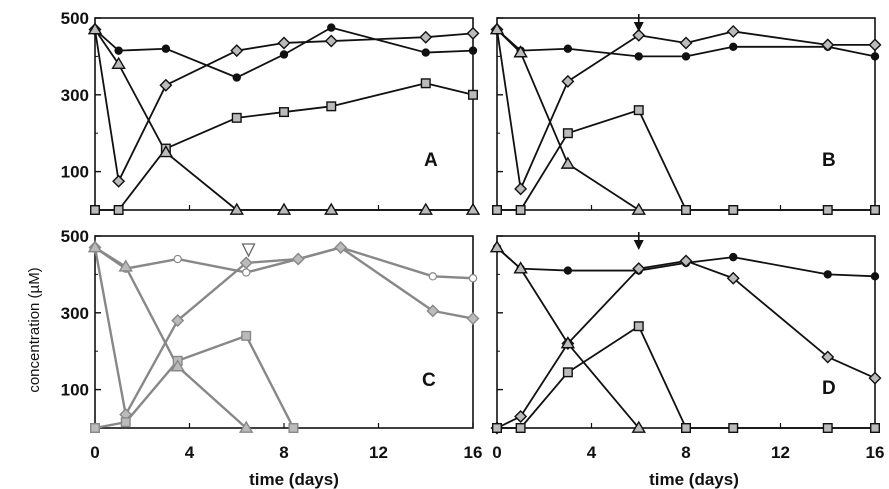 The height and width of the screenshot is (489, 889). I want to click on panel-c-xtick-label-8: 8, so click(283, 452).